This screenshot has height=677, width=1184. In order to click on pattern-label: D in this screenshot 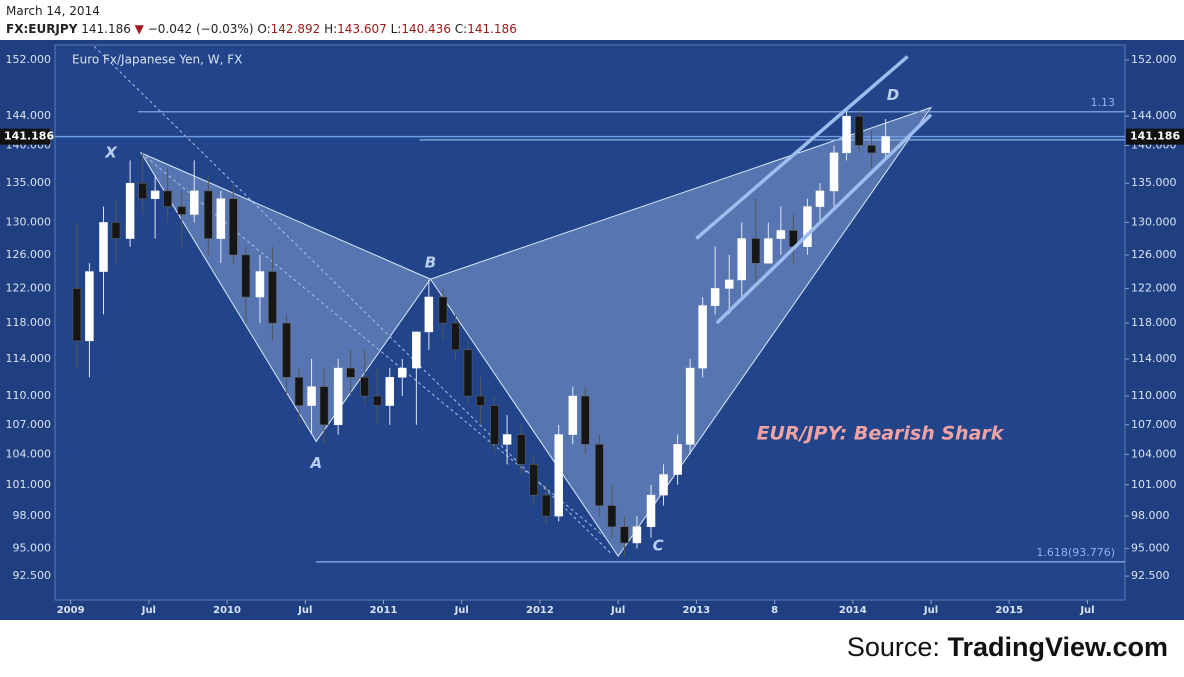, I will do `click(893, 95)`.